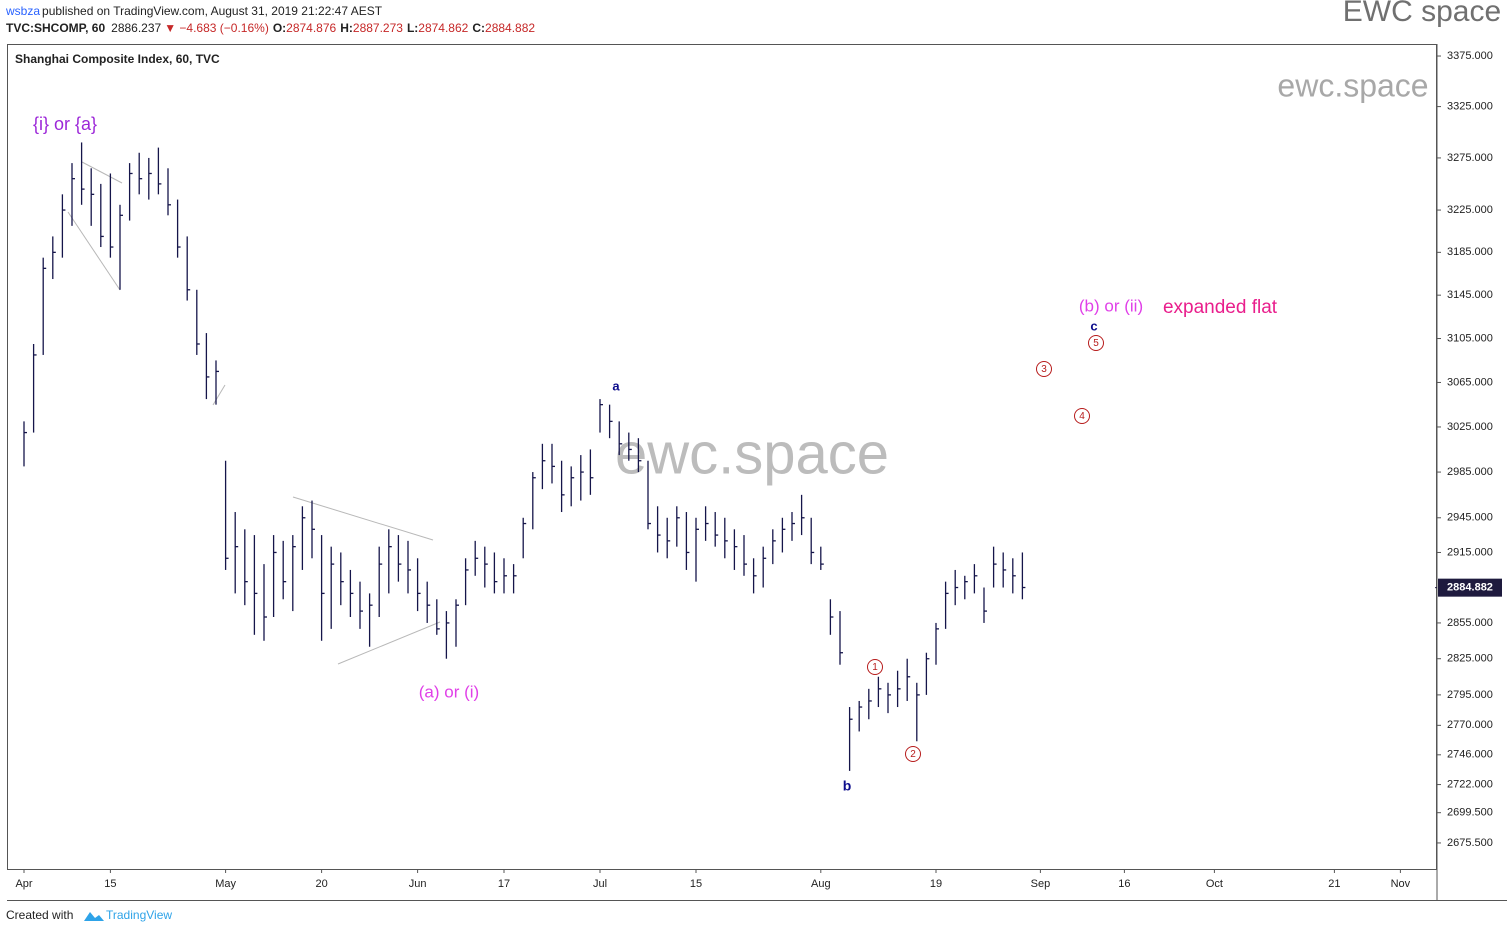 Image resolution: width=1507 pixels, height=934 pixels. What do you see at coordinates (311, 28) in the screenshot?
I see `ohlc-value: 2874.876` at bounding box center [311, 28].